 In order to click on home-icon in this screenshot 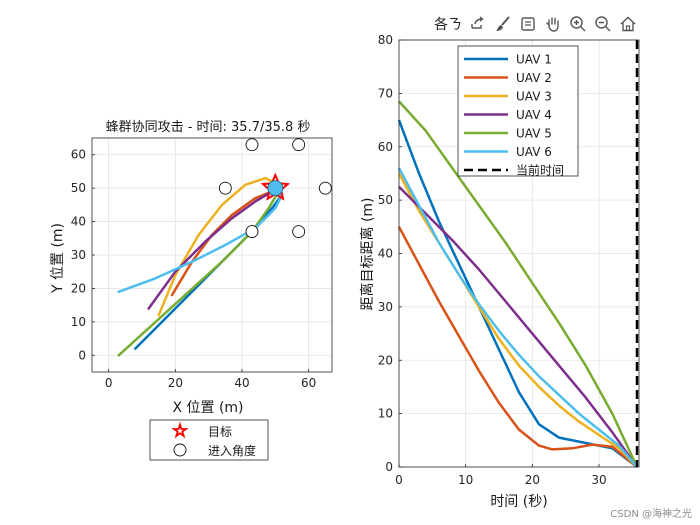, I will do `click(628, 24)`.